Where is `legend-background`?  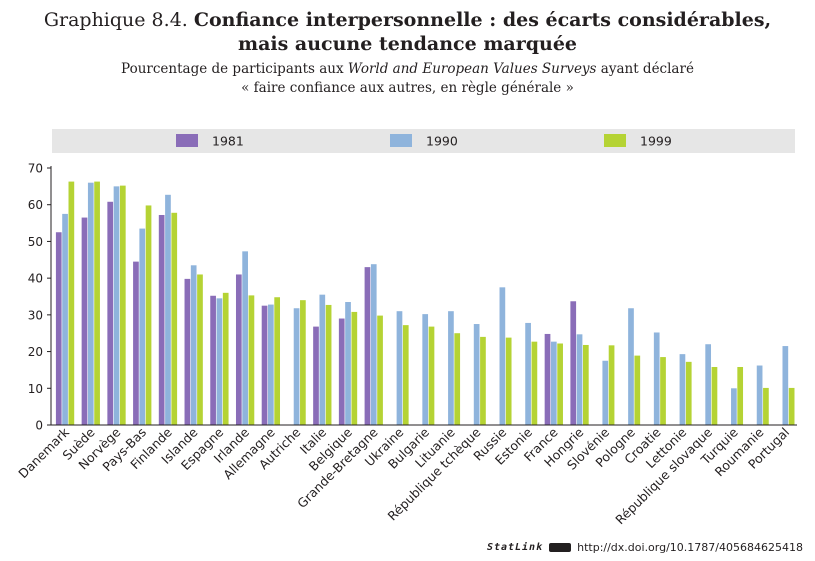
legend-background is located at coordinates (423, 141).